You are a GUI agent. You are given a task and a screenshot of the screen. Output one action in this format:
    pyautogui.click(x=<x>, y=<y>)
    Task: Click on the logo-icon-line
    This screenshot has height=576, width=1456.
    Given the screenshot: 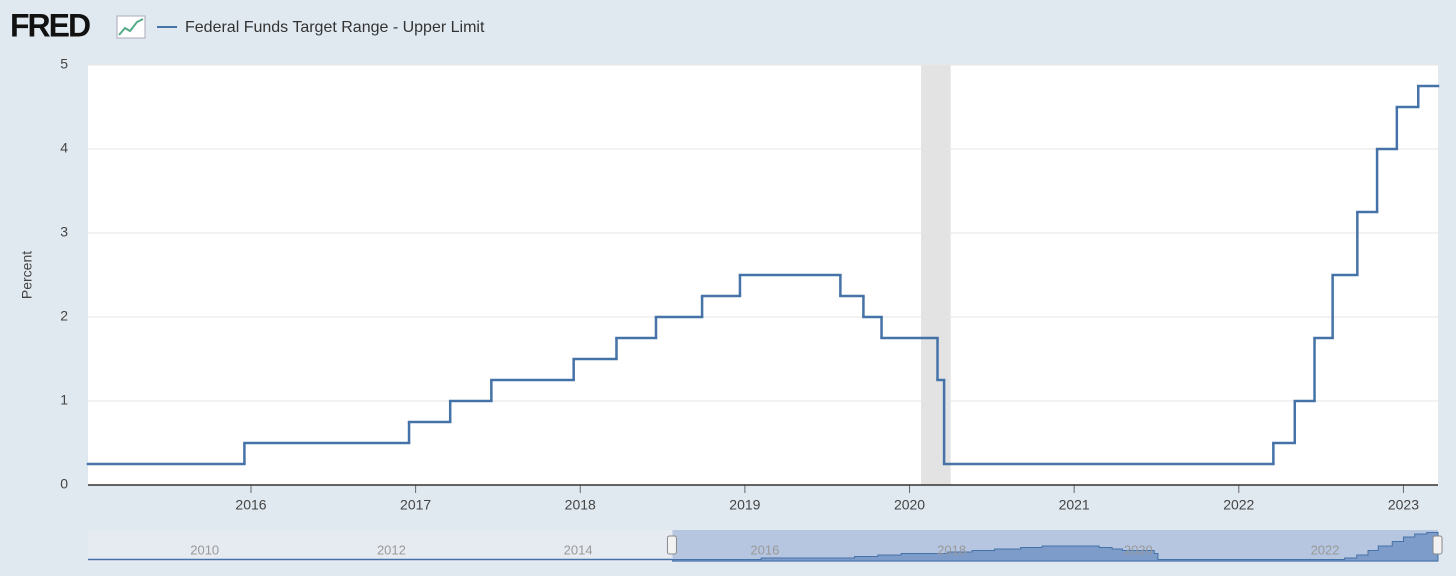 What is the action you would take?
    pyautogui.click(x=131, y=27)
    